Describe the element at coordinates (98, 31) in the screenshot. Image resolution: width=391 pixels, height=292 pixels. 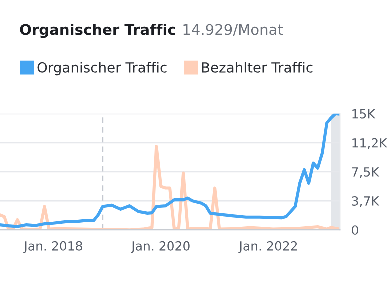
I see `chart-title: Organischer Traffic` at that location.